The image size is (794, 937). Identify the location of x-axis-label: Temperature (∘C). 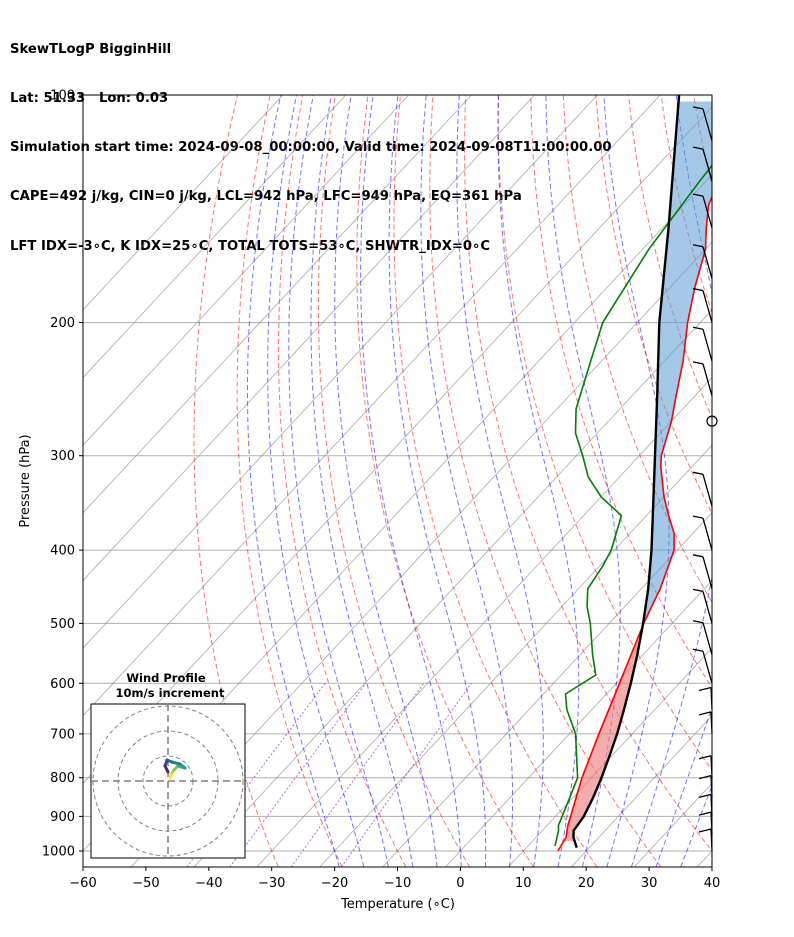
(397, 904).